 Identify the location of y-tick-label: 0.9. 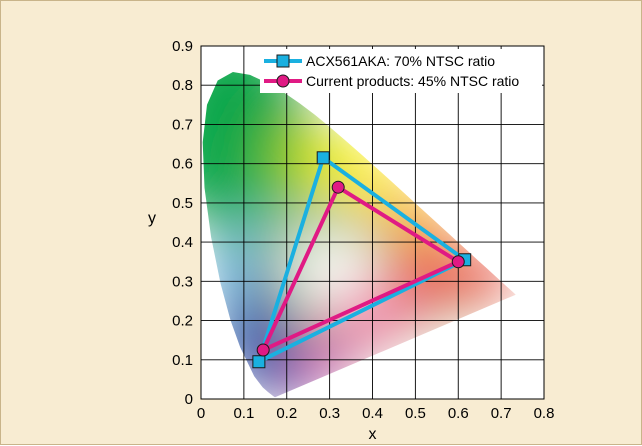
(182, 46).